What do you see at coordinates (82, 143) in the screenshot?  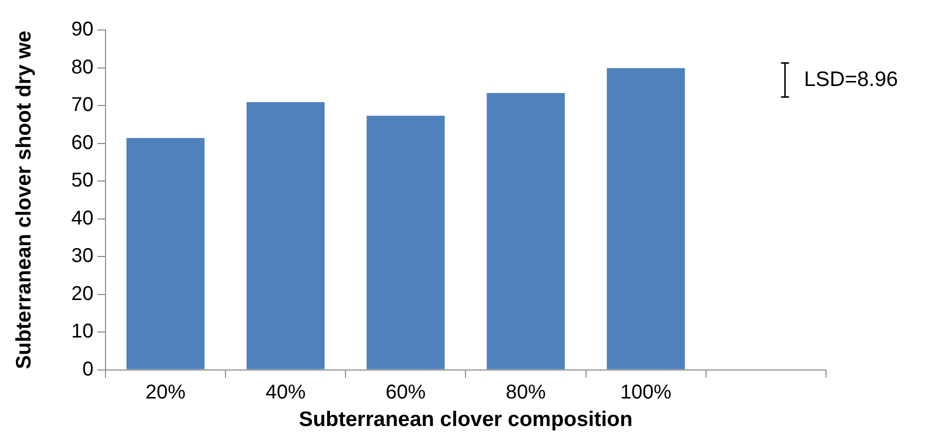 I see `y-tick-label: 60` at bounding box center [82, 143].